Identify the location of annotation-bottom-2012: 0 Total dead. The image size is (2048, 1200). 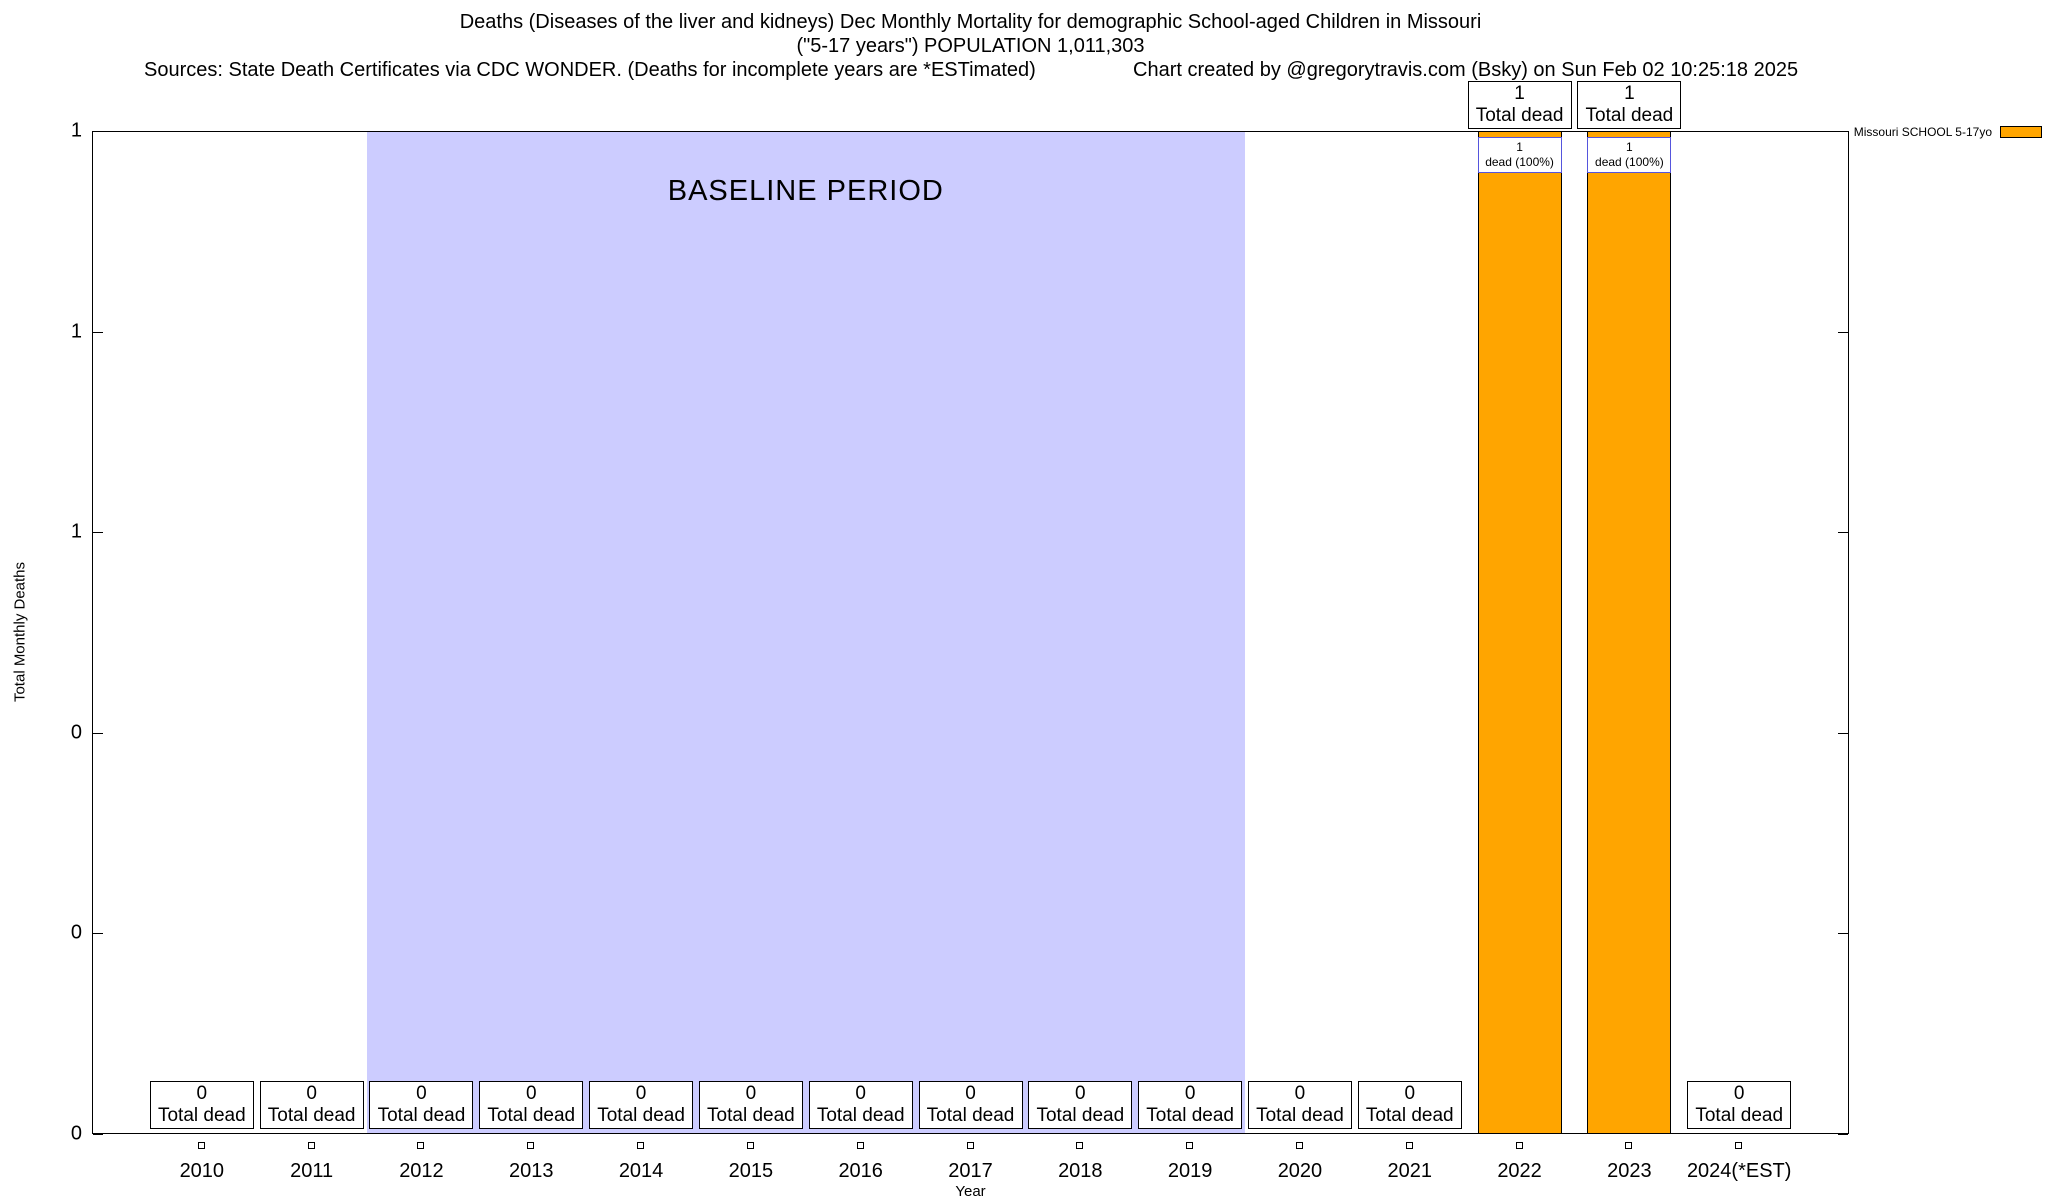
(421, 1105).